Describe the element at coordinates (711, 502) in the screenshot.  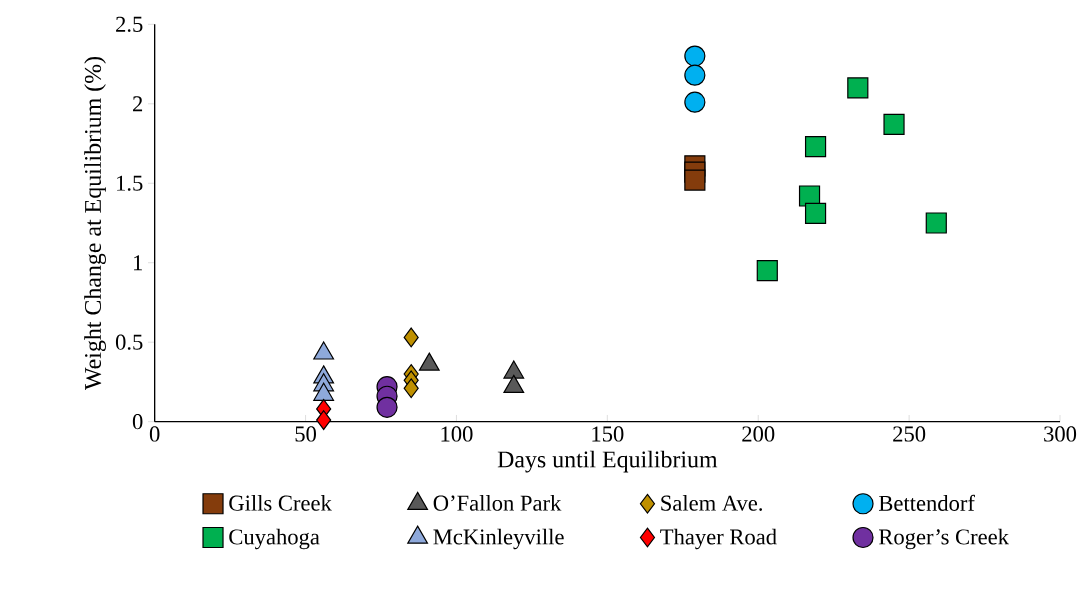
I see `legend-label: Salem Ave.` at that location.